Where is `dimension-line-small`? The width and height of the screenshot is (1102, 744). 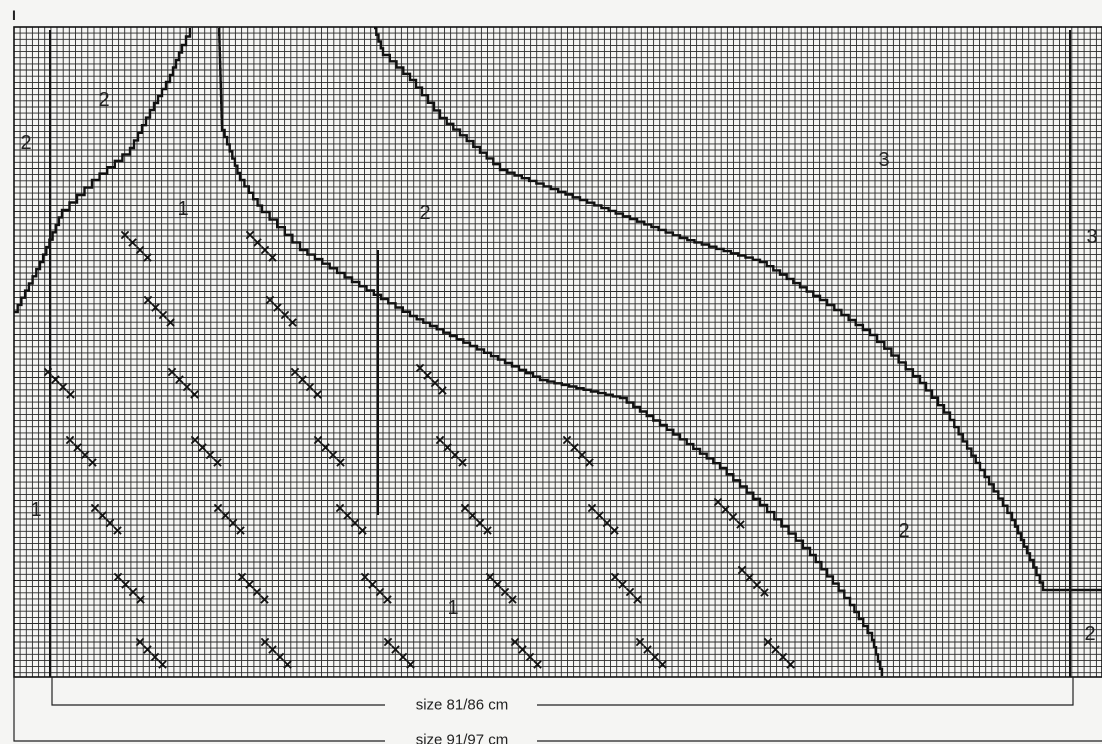
dimension-line-small is located at coordinates (562, 691).